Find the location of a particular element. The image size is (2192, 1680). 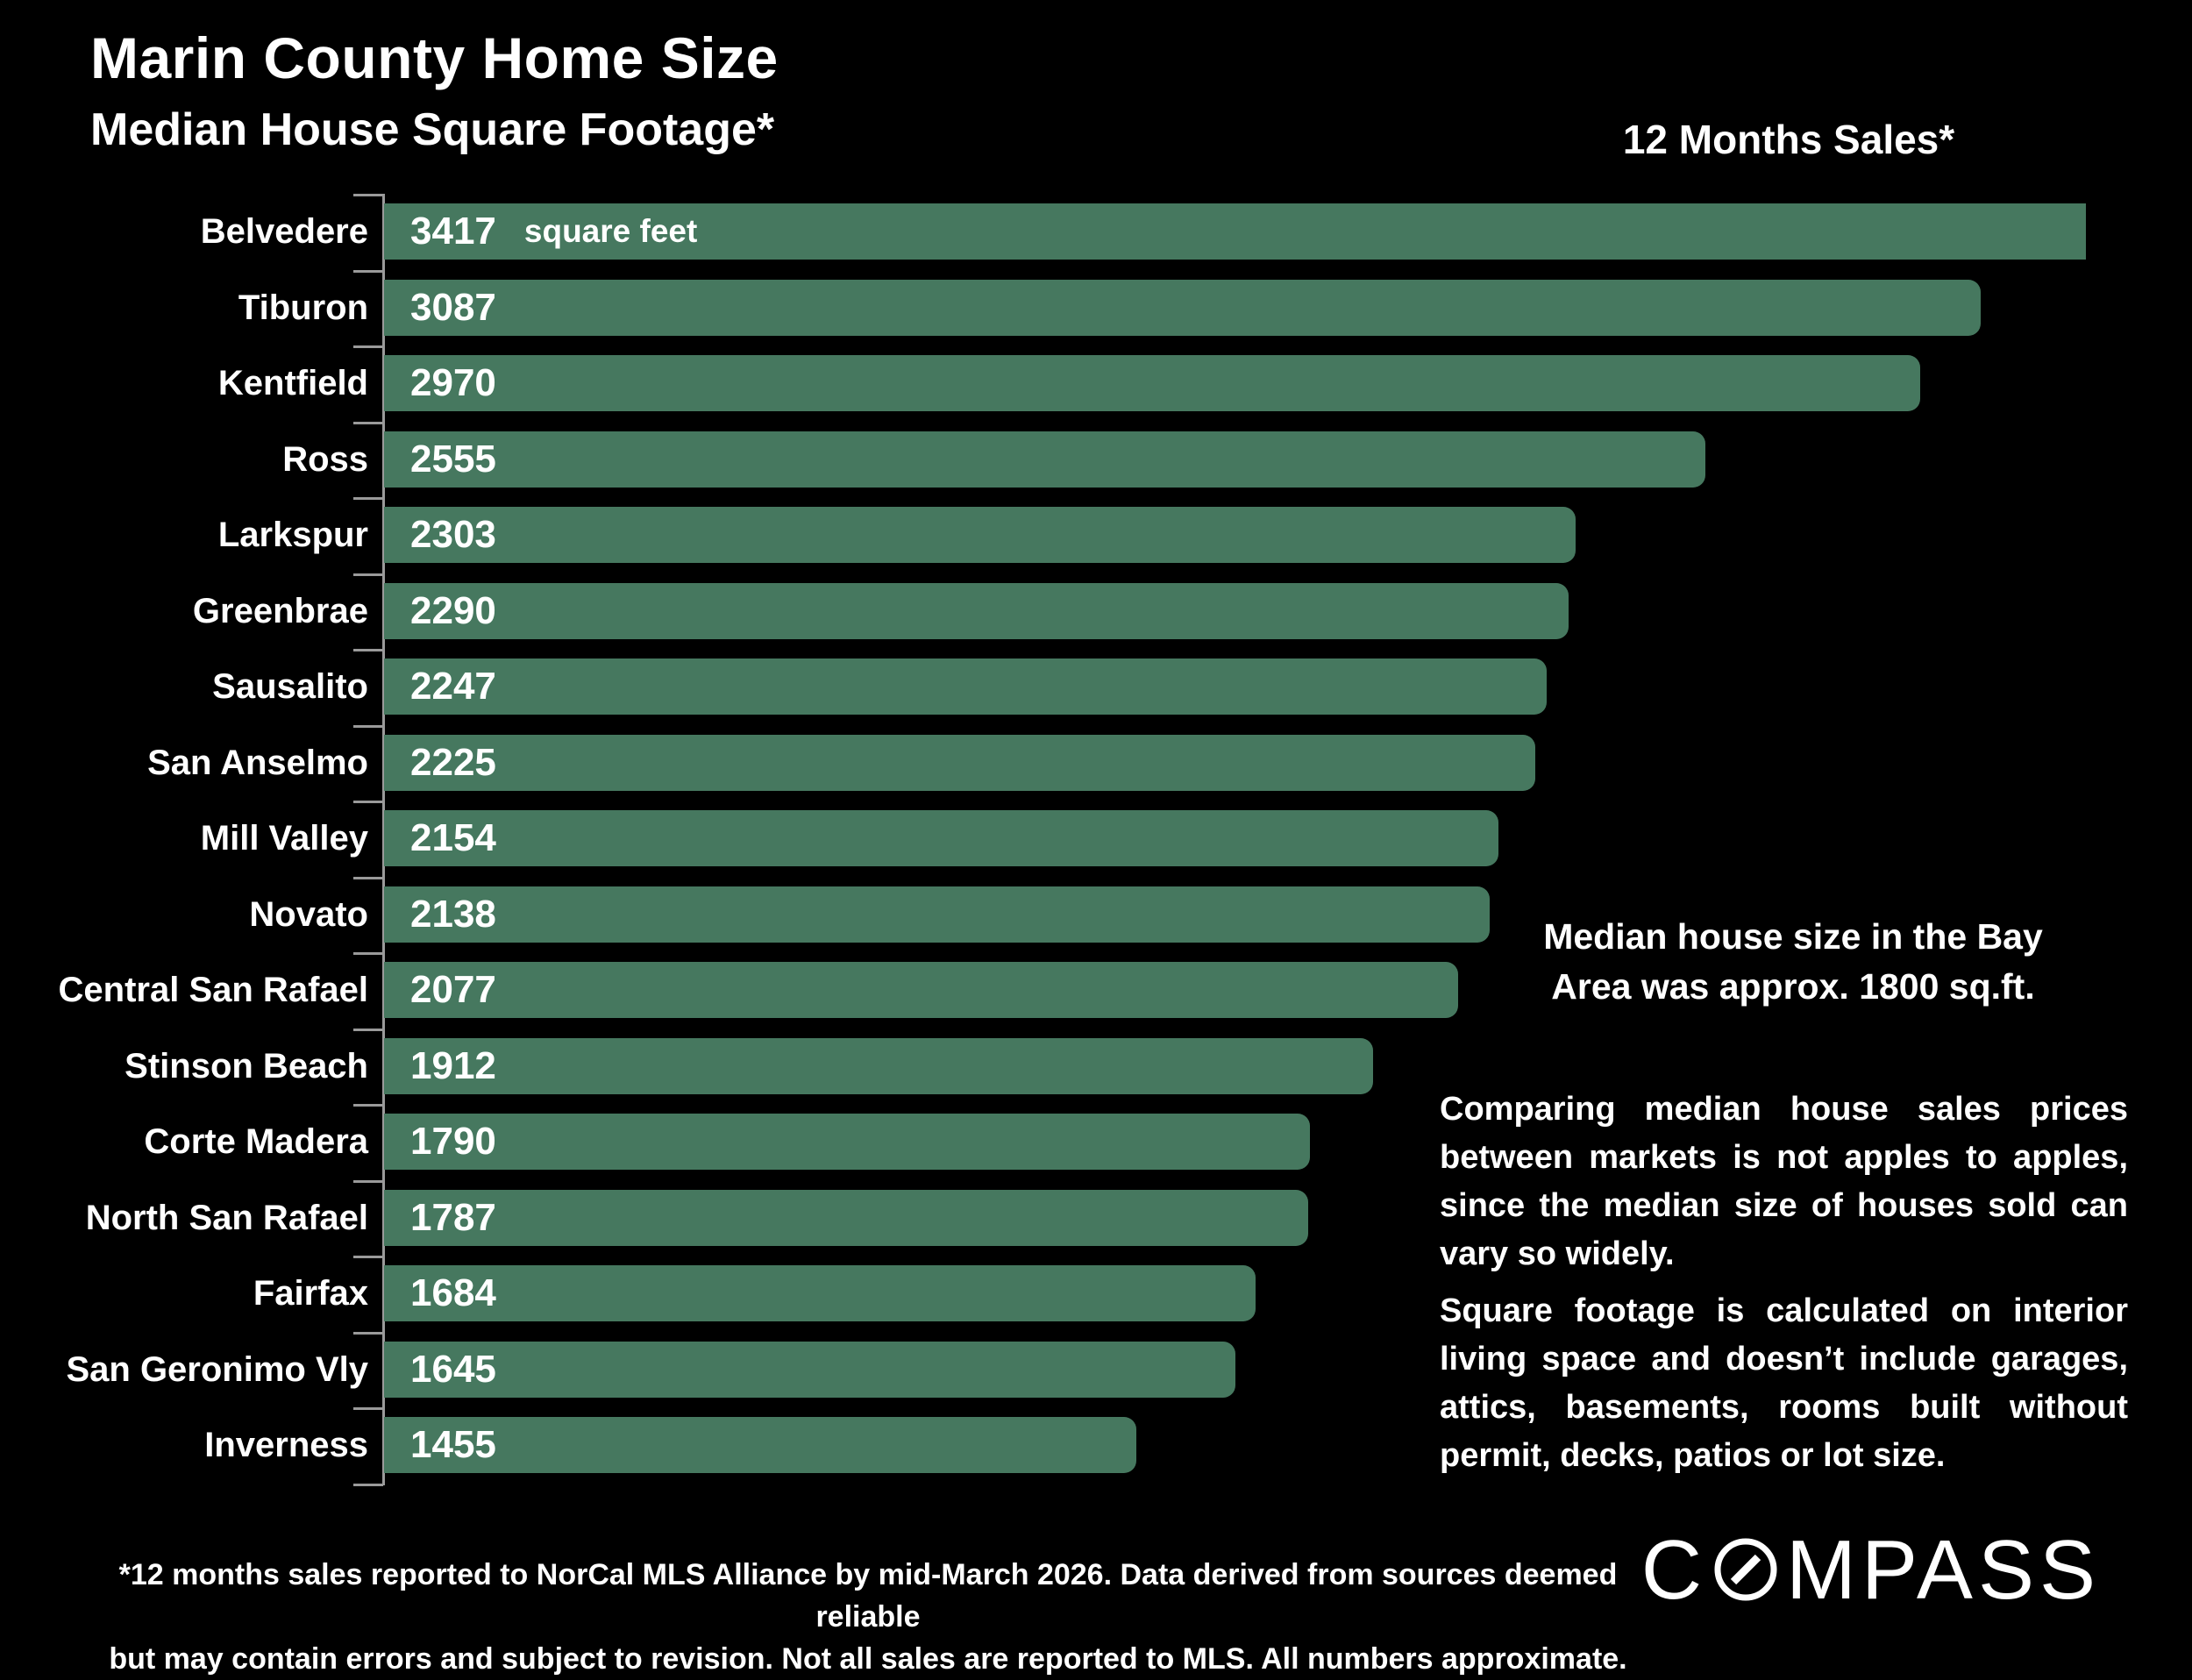

logo-text-suffix: MPASS is located at coordinates (1943, 1570).